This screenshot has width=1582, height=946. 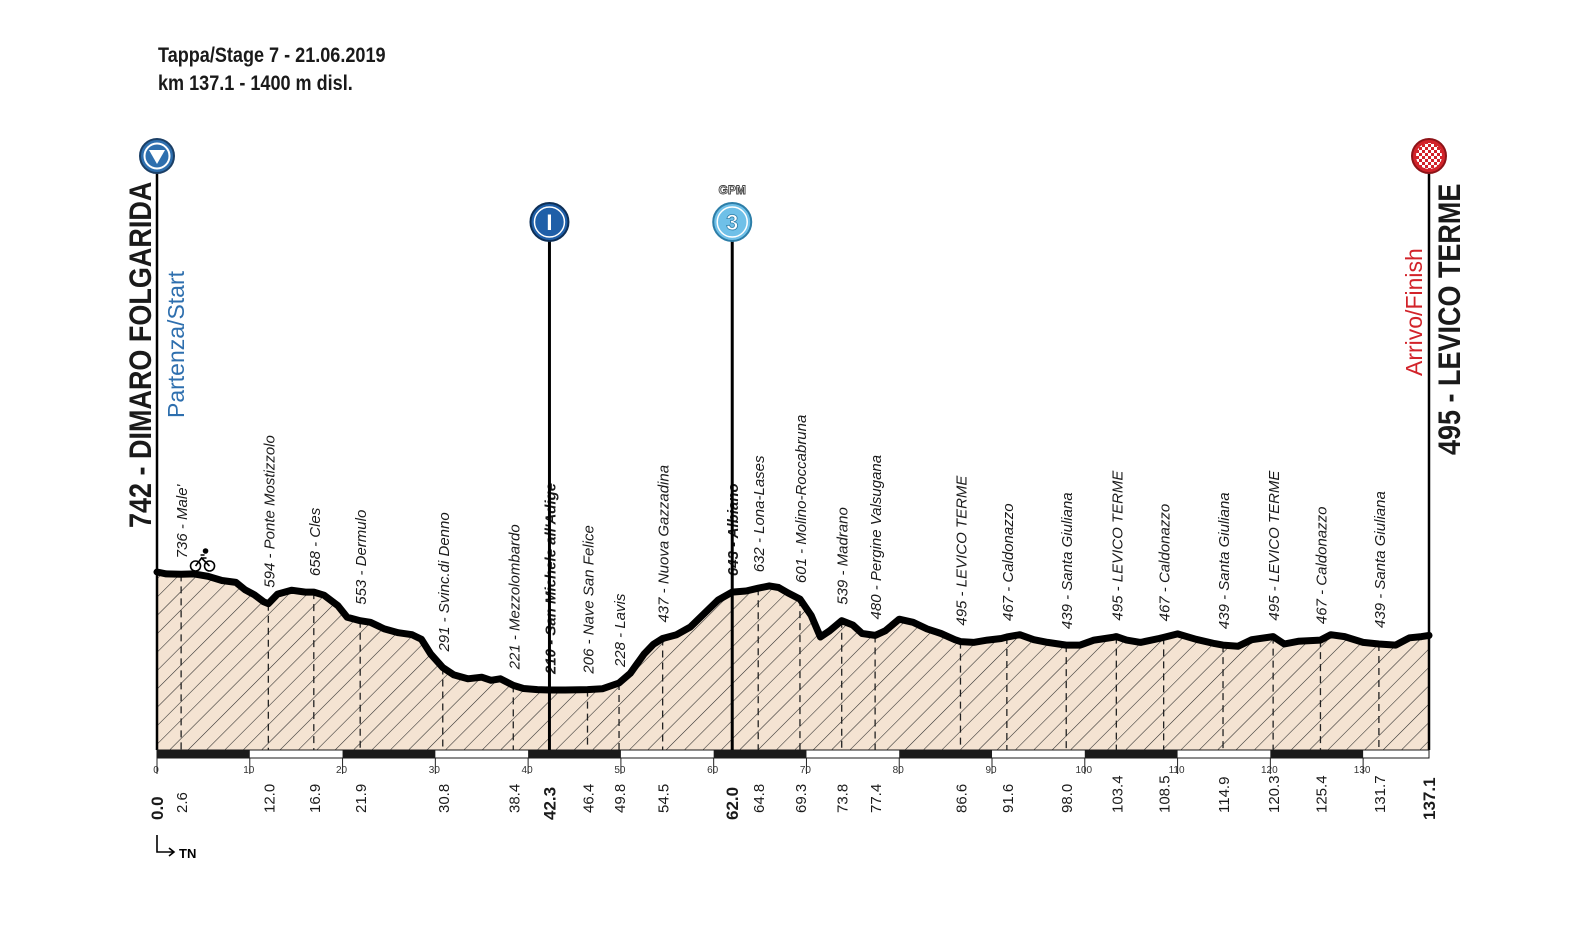 I want to click on waypoint-dash-lines, so click(x=780, y=662).